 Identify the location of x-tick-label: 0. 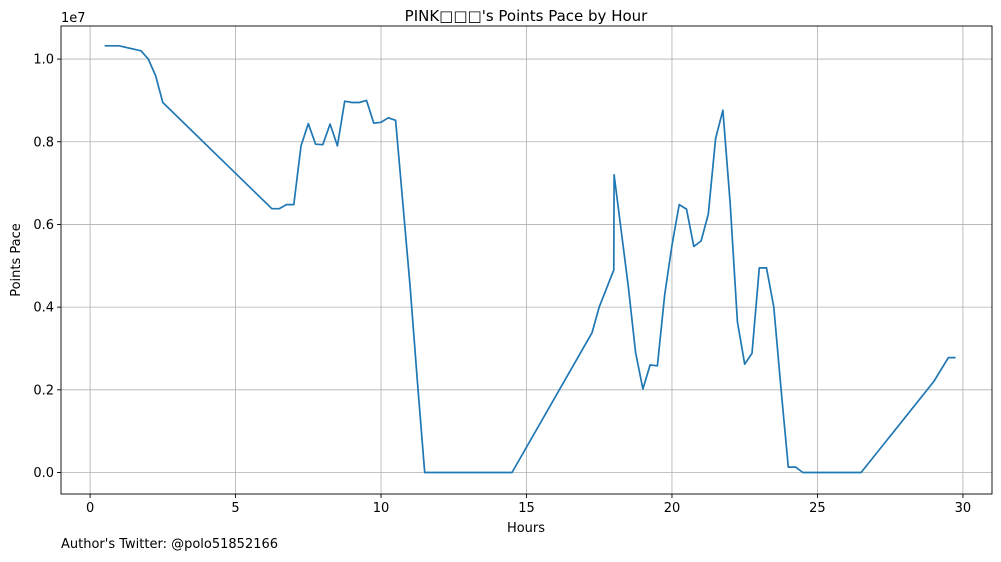
(90, 508).